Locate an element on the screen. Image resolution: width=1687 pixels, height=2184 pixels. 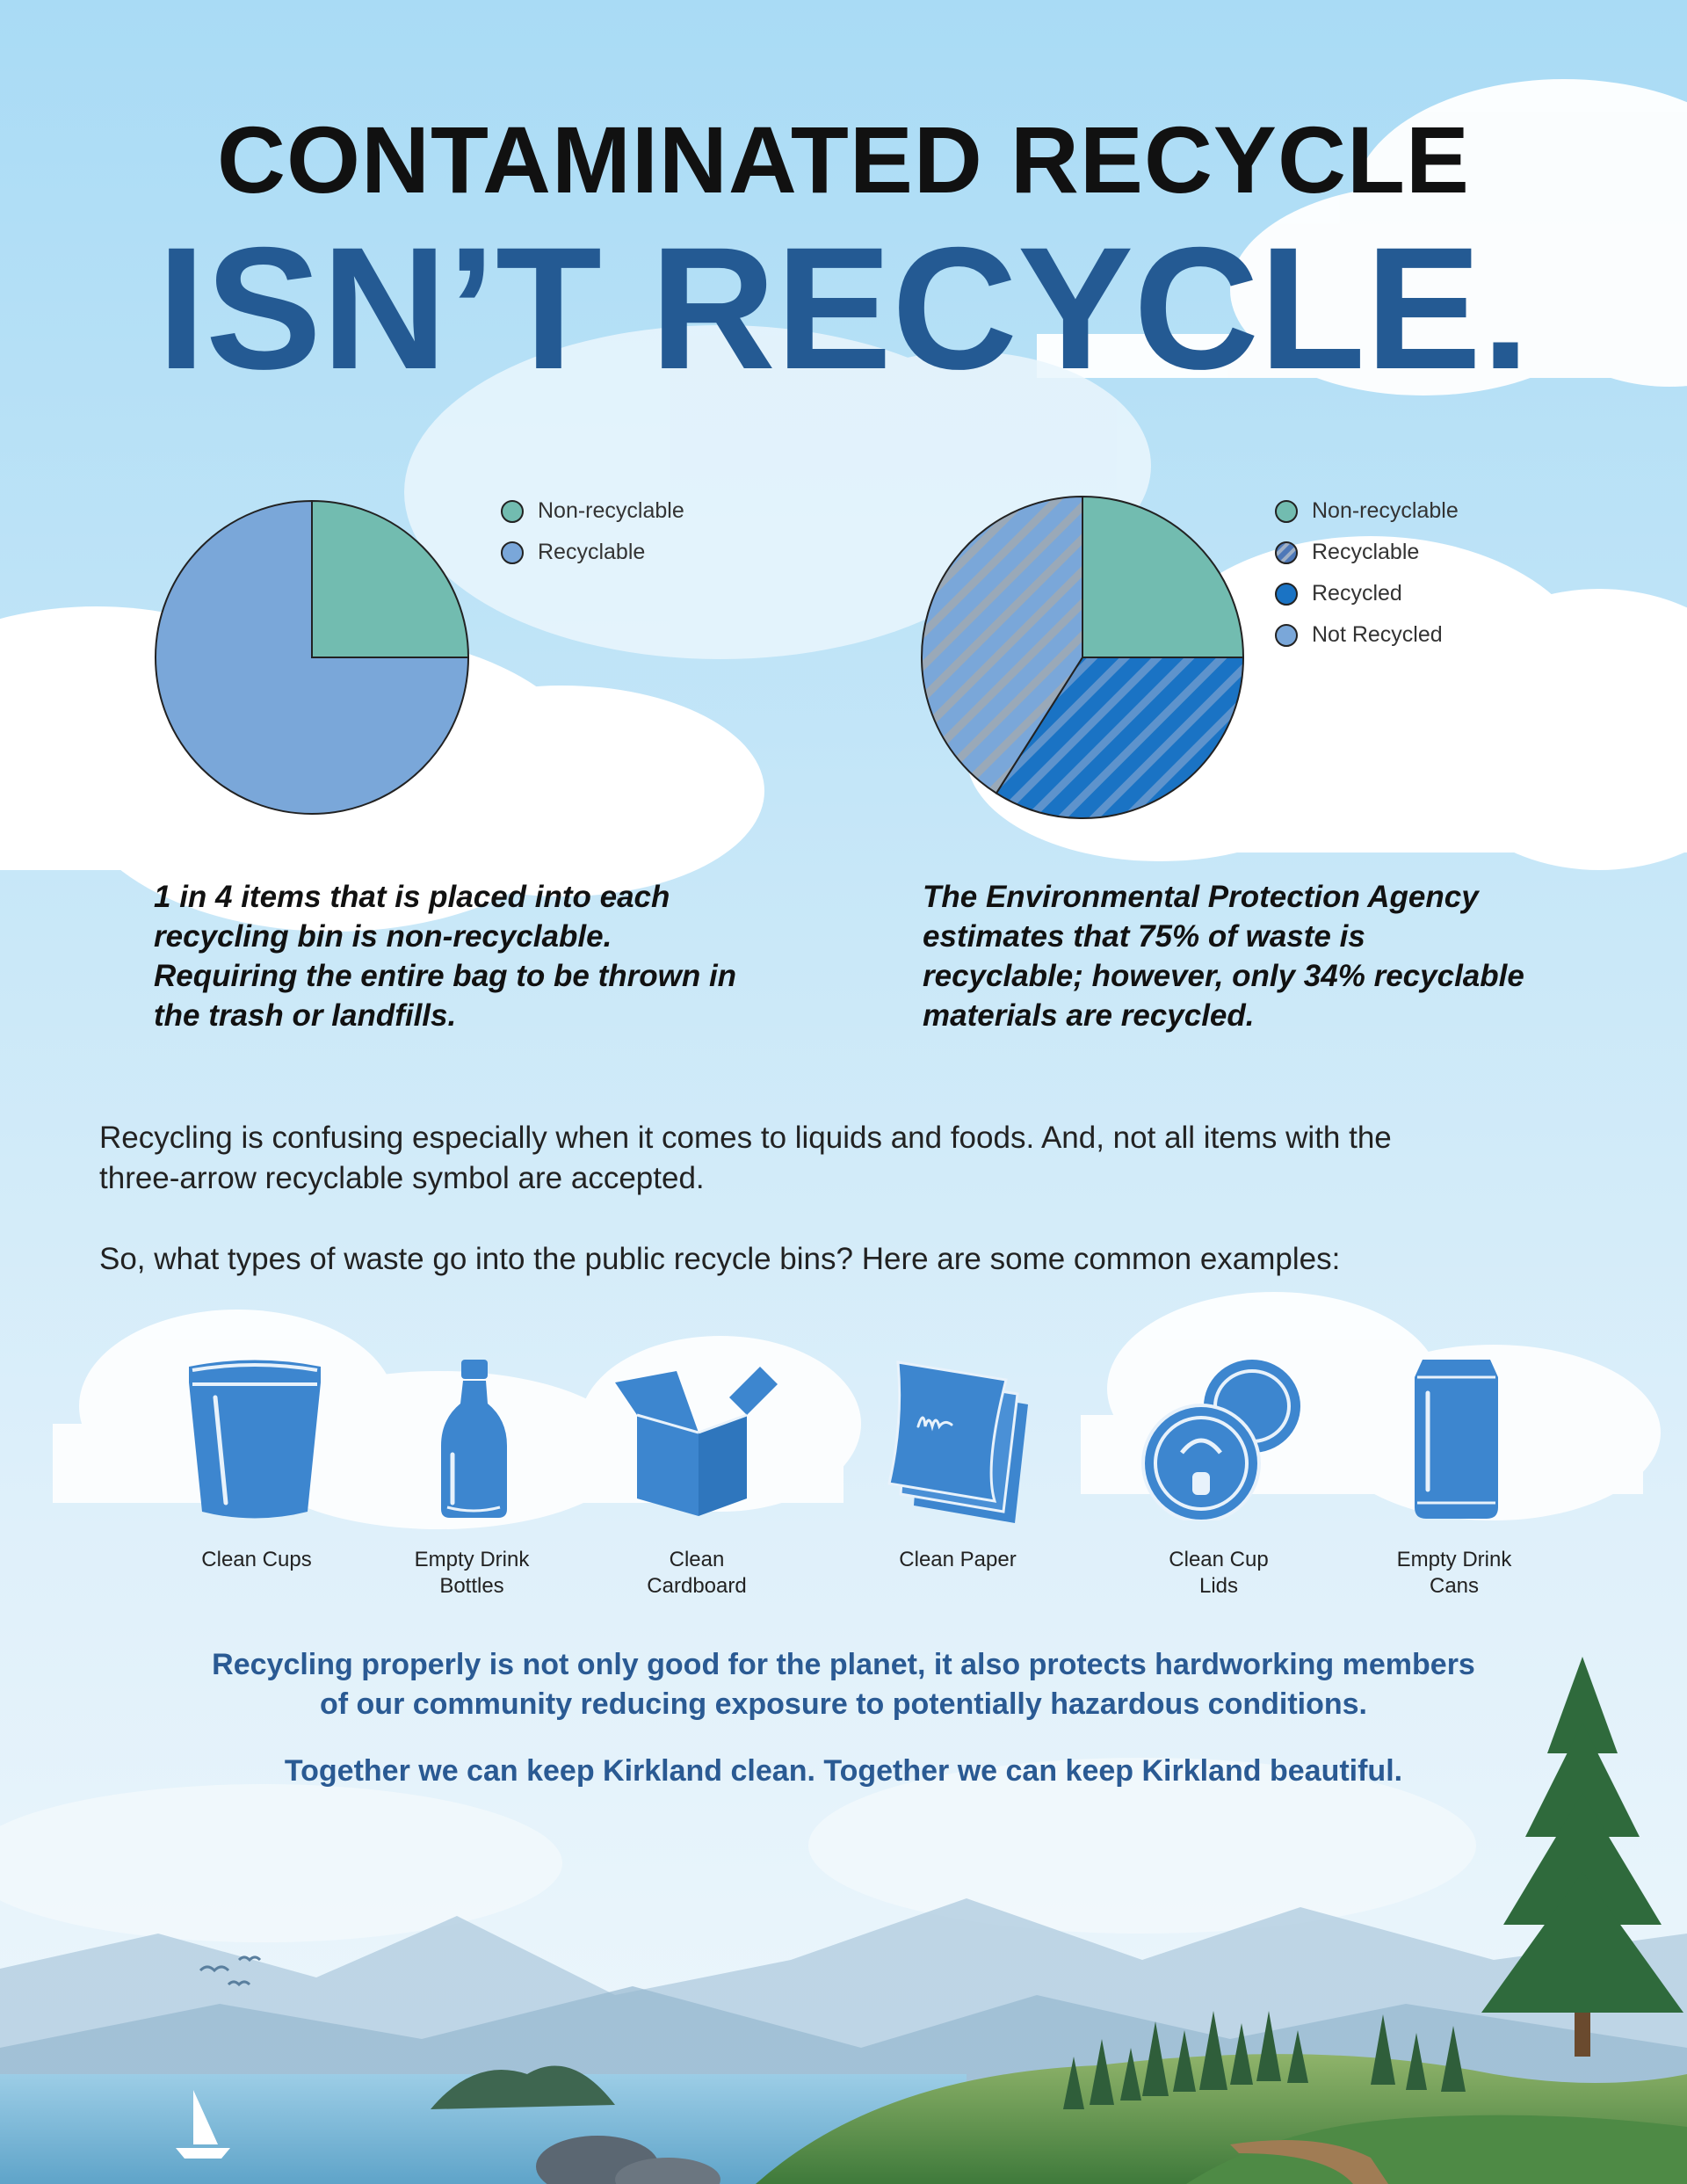
caption-line: recycling bin is non-recyclable. is located at coordinates (383, 936).